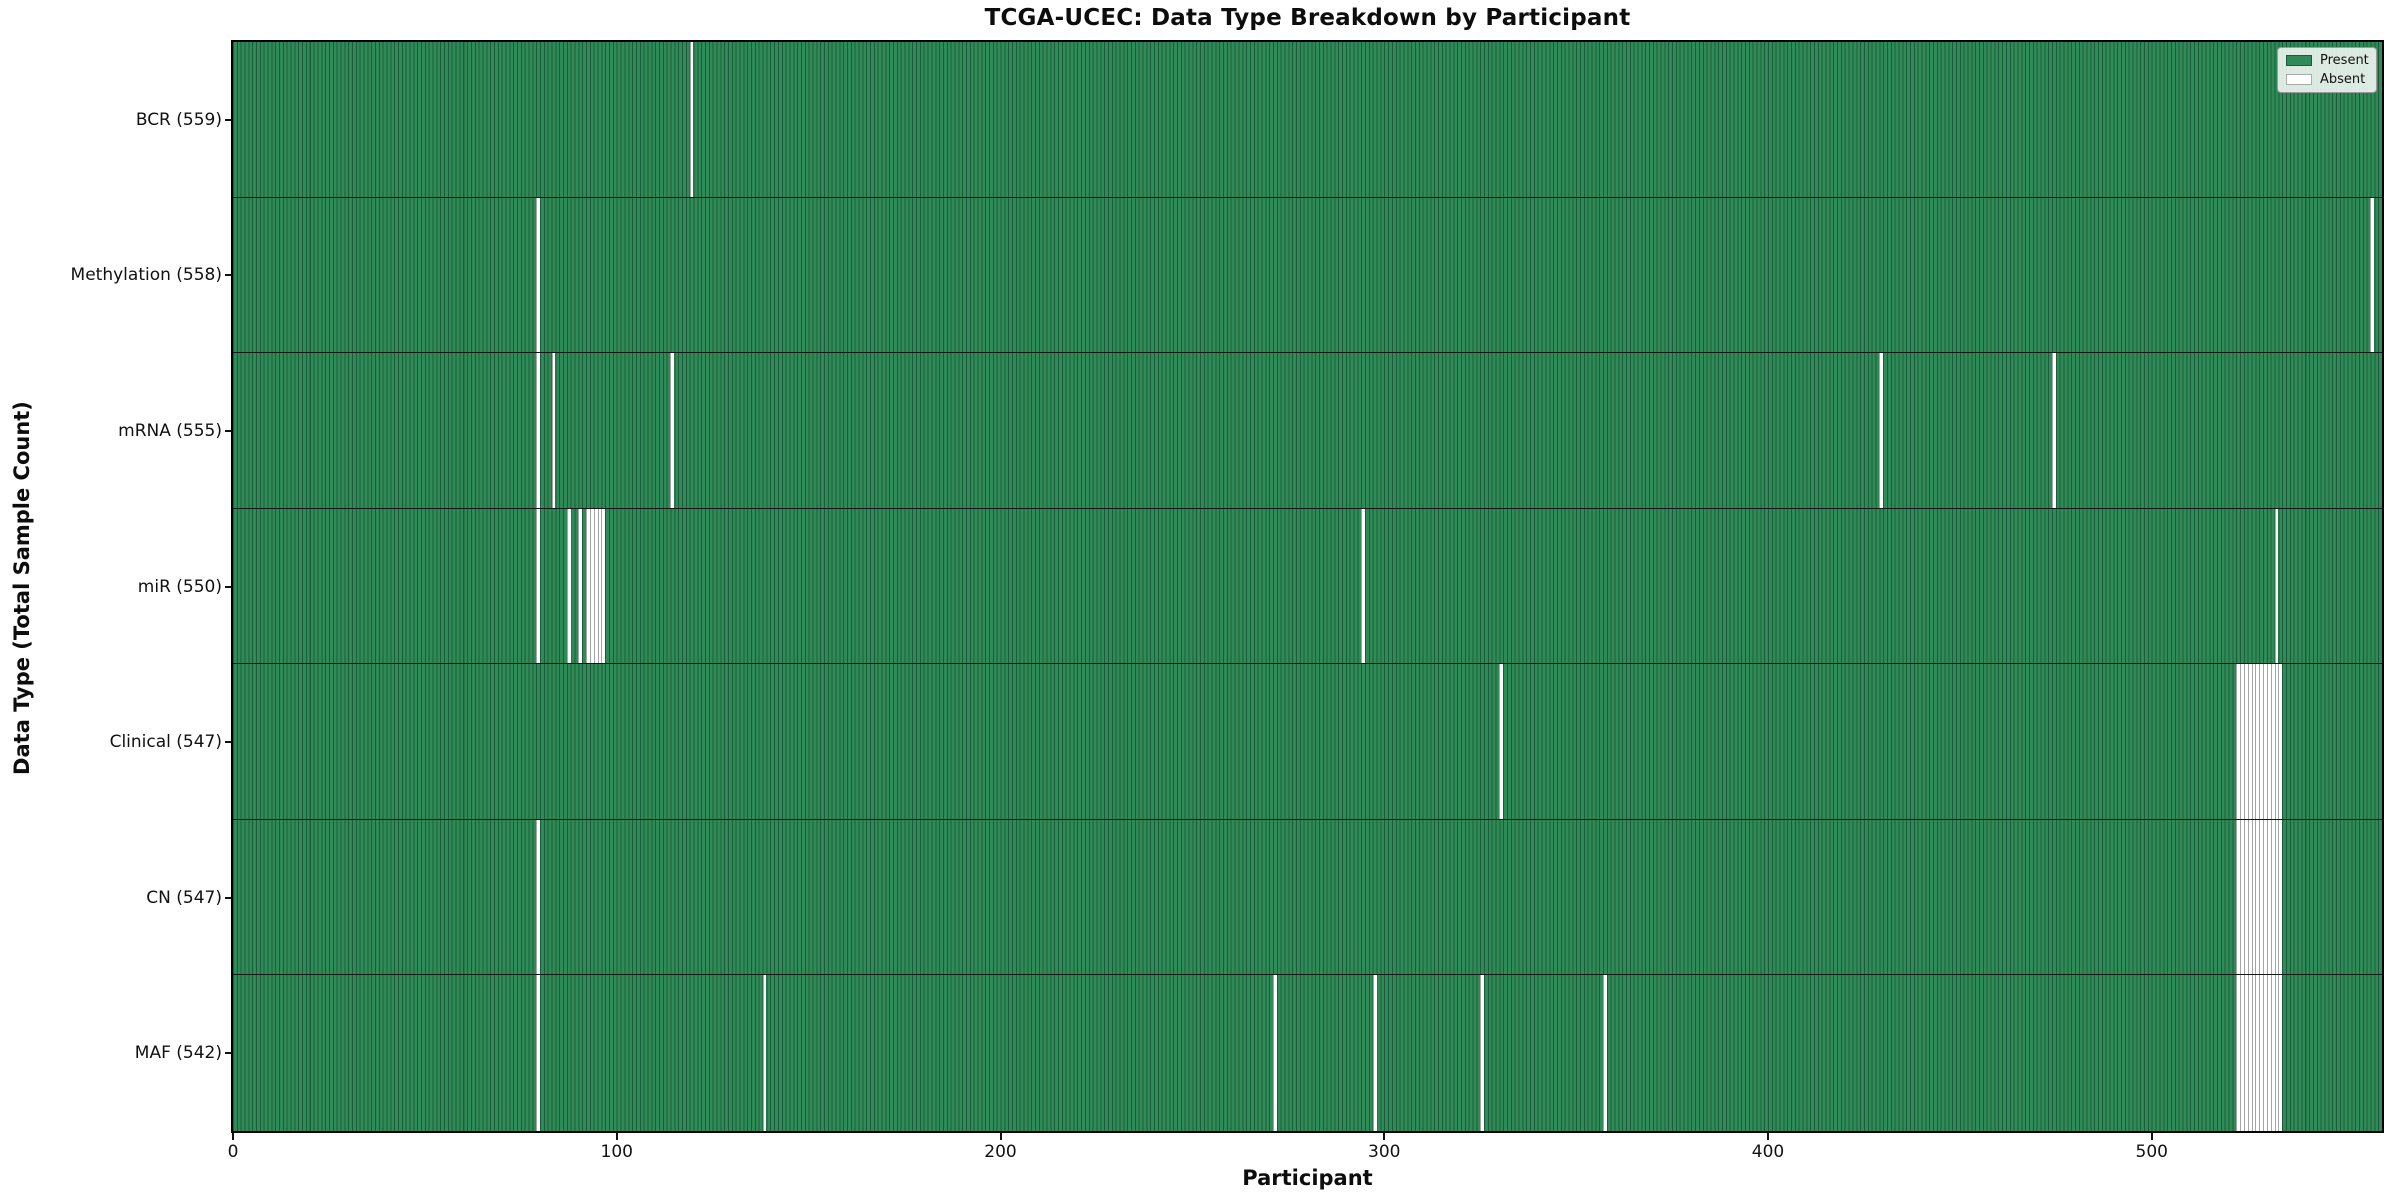 Image resolution: width=2400 pixels, height=1200 pixels. What do you see at coordinates (1768, 1152) in the screenshot?
I see `x-tick-label: 400` at bounding box center [1768, 1152].